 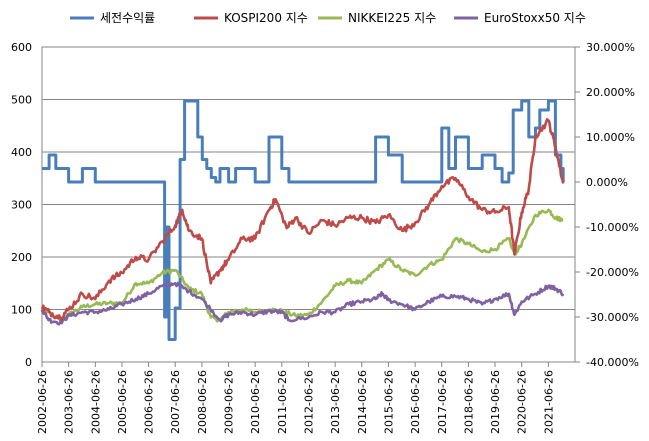 I want to click on x-tick-label: 2020-06-26, so click(x=522, y=402).